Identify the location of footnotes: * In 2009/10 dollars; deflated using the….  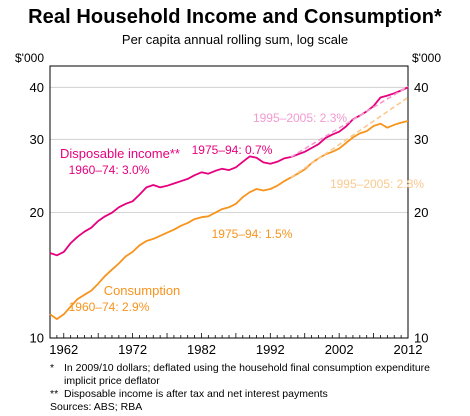
(255, 388).